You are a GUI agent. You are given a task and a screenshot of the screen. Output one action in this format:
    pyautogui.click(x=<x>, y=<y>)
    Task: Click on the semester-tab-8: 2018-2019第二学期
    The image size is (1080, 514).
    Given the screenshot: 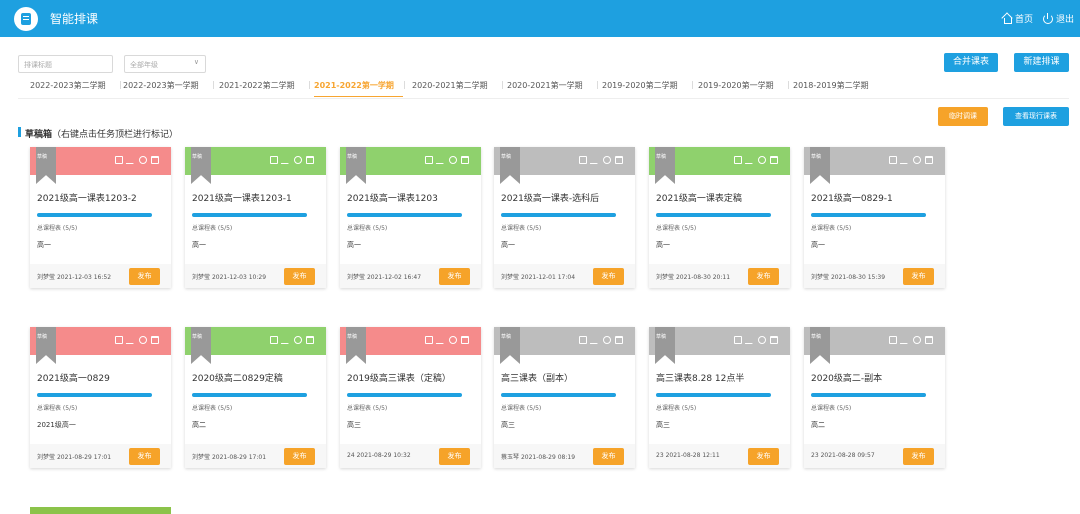 What is the action you would take?
    pyautogui.click(x=831, y=85)
    